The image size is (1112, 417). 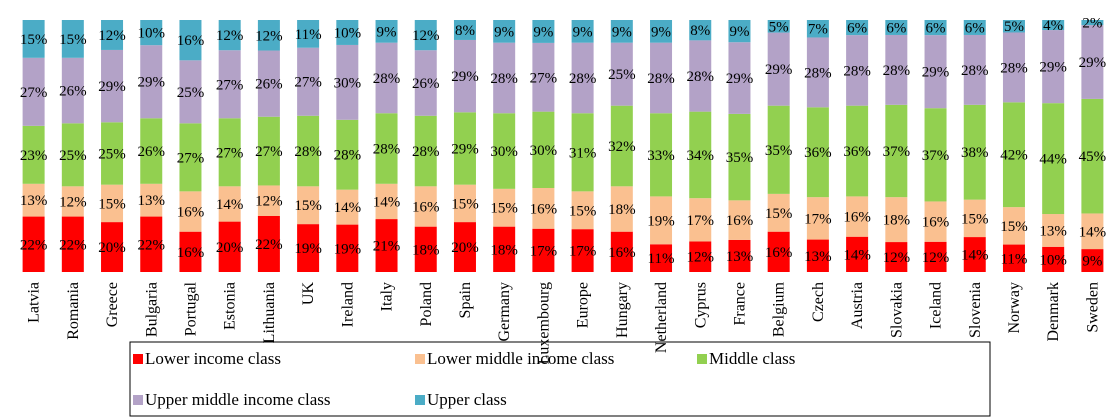 I want to click on value-label: 19%, so click(x=348, y=249).